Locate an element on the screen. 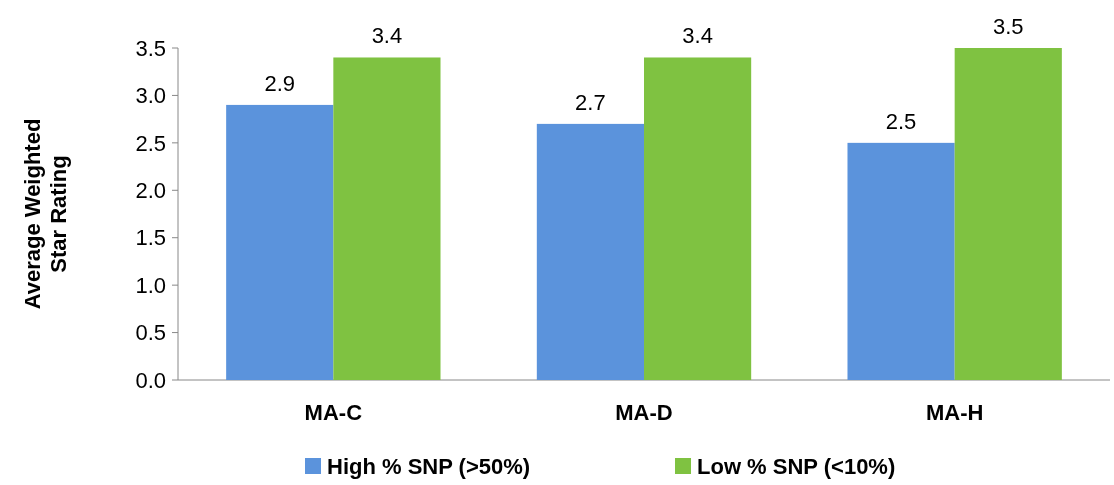  y-axis-title: Average Weighted Star Rating is located at coordinates (45, 214).